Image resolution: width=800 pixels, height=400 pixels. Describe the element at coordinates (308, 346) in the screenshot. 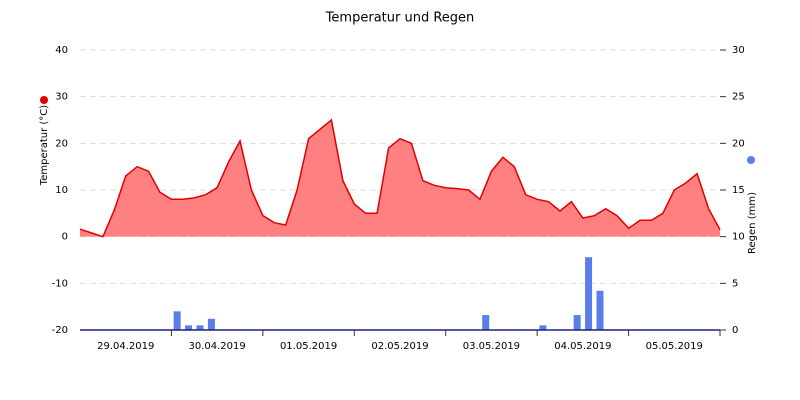

I see `x-tick-label: 01.05.2019` at that location.